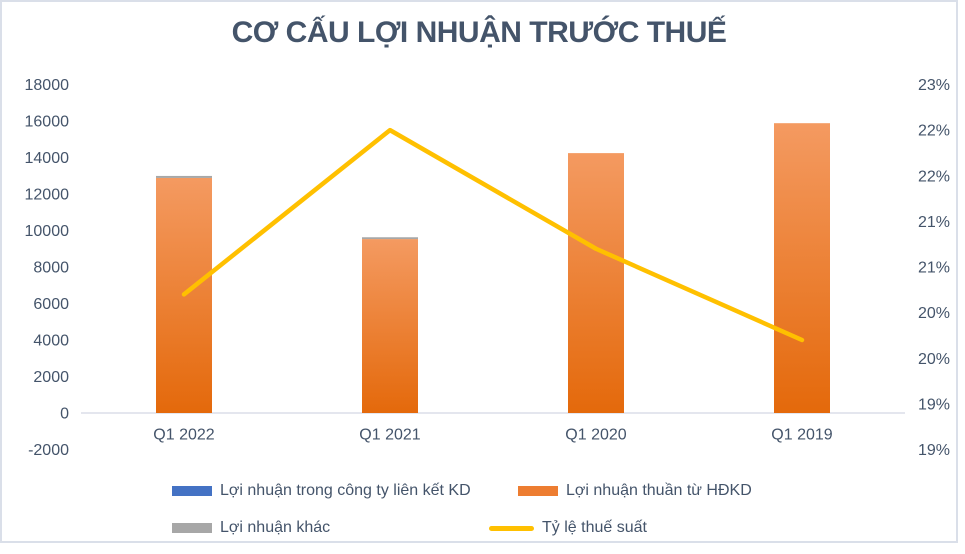 The width and height of the screenshot is (965, 554). What do you see at coordinates (64, 414) in the screenshot?
I see `left-axis-tick-label: 0` at bounding box center [64, 414].